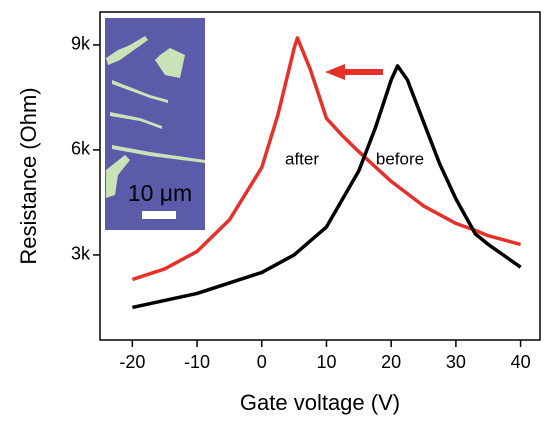  I want to click on shift-arrow, so click(354, 72).